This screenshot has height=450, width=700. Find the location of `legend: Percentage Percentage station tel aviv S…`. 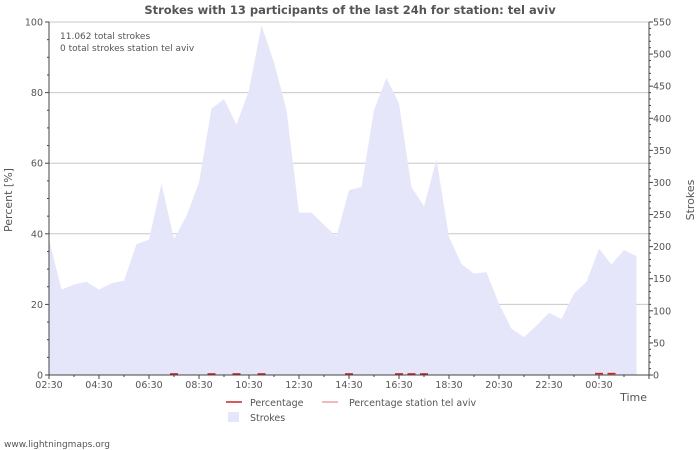

legend: Percentage Percentage station tel aviv S… is located at coordinates (351, 411).